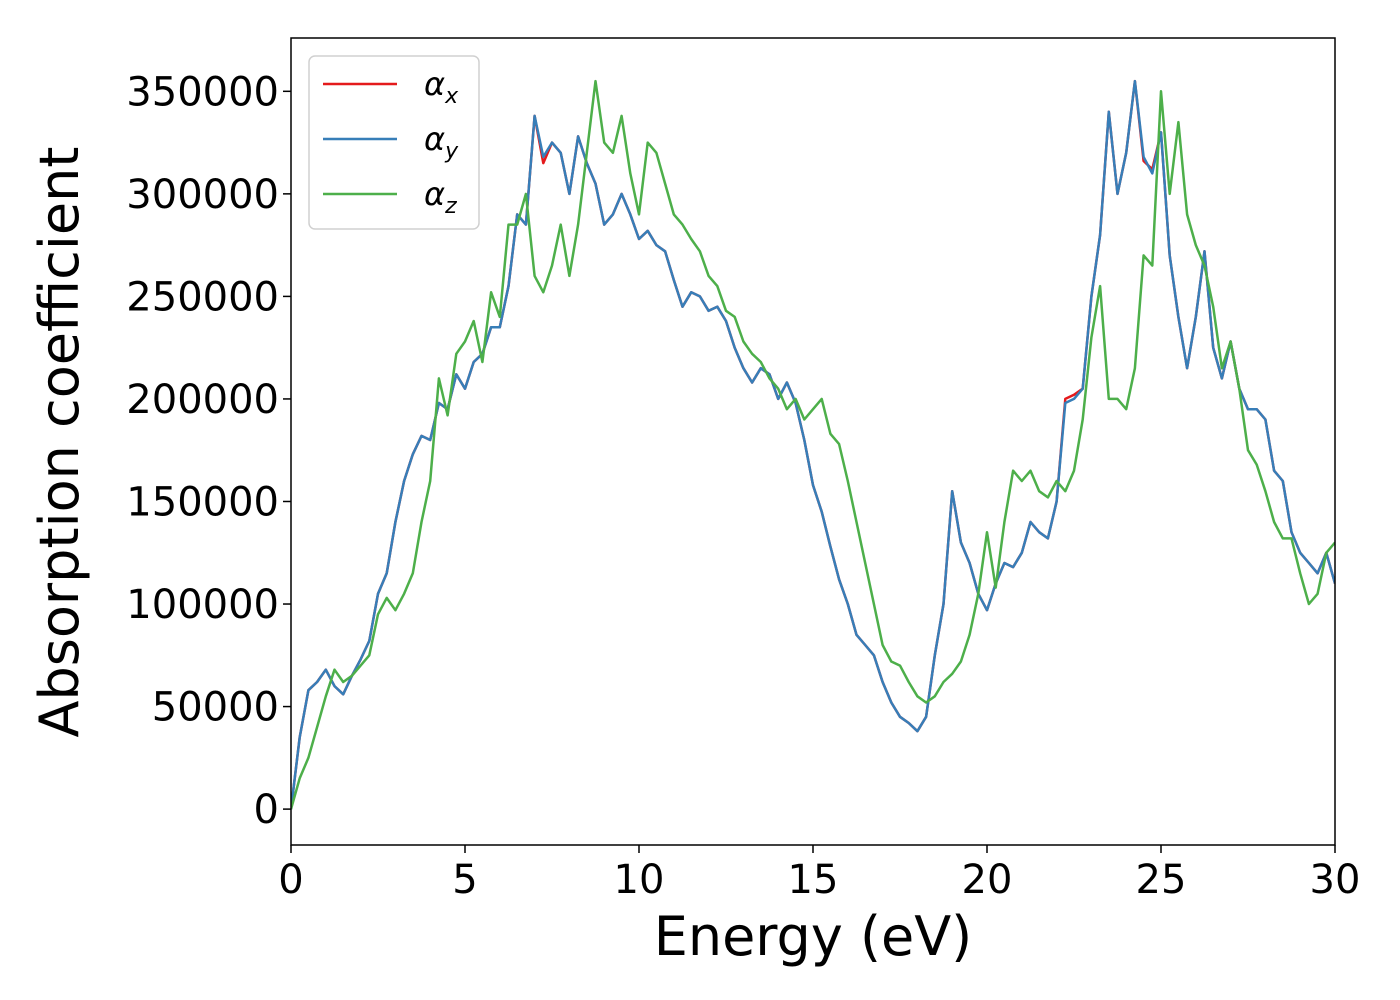  Describe the element at coordinates (202, 92) in the screenshot. I see `y-tick-label: 350000` at that location.